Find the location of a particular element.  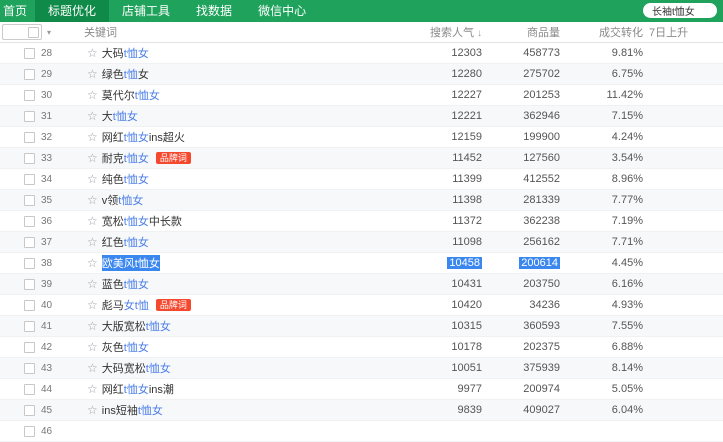

col-header-items: 商品量 is located at coordinates (543, 33).